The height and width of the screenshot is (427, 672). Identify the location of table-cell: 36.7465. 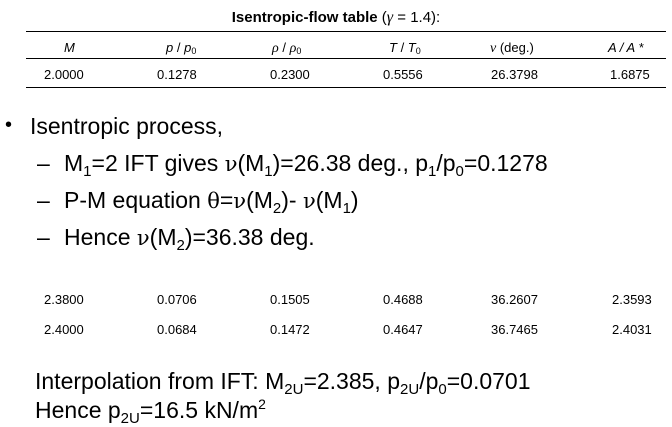
(514, 329).